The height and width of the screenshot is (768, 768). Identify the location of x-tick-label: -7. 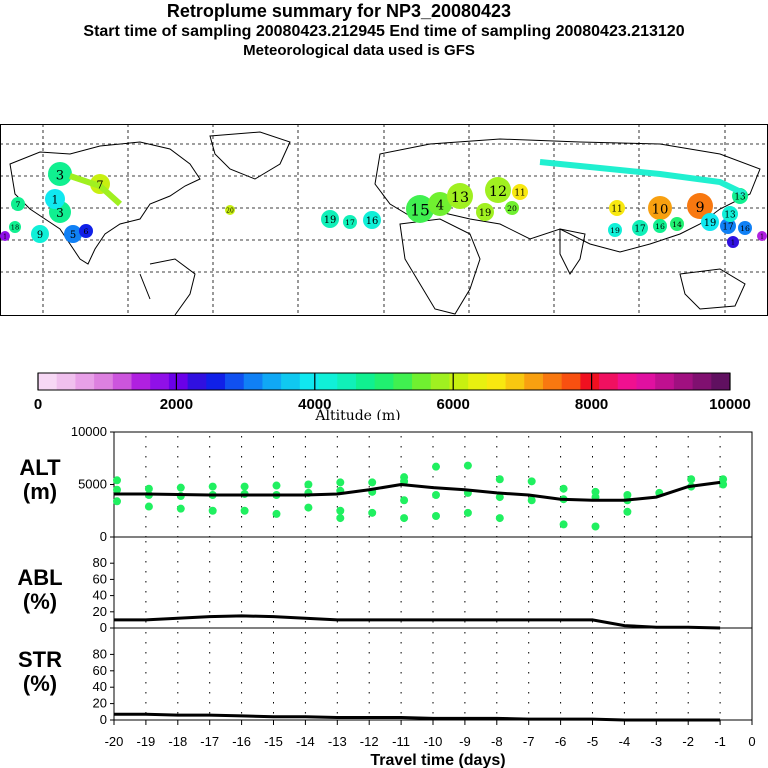
(529, 741).